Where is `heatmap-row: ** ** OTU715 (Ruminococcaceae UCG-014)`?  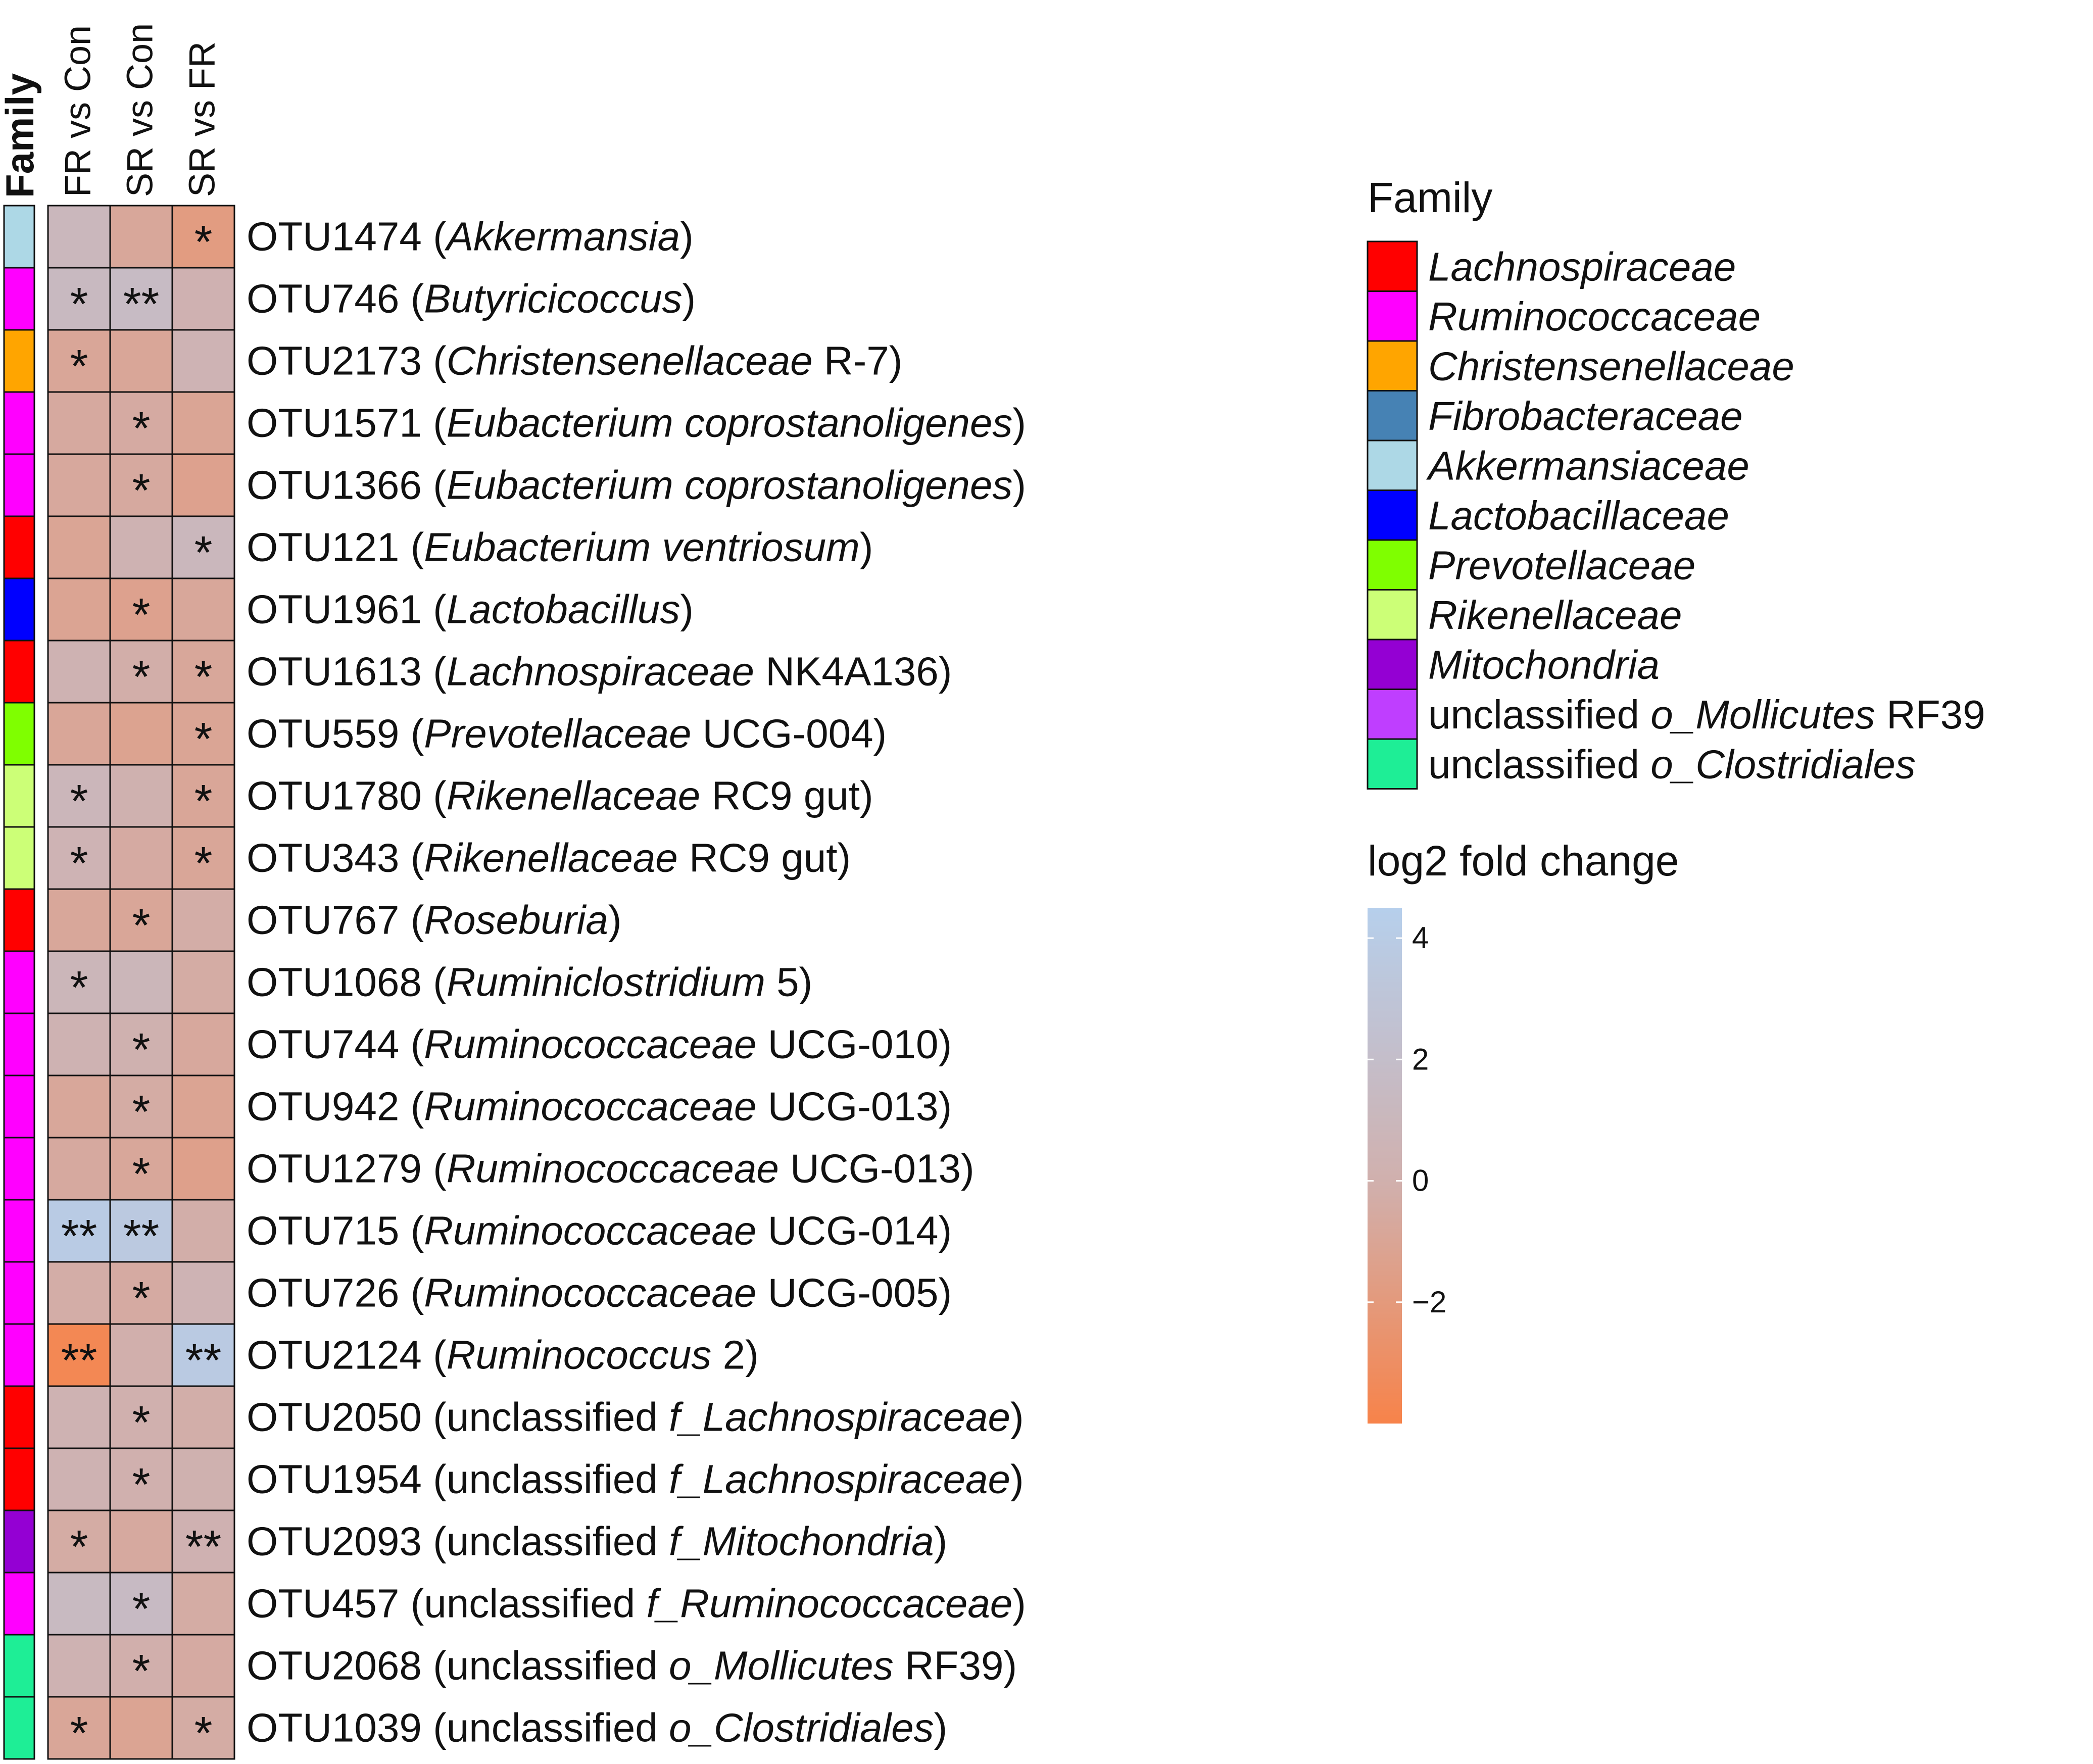 heatmap-row: ** ** OTU715 (Ruminococcaceae UCG-014) is located at coordinates (478, 1231).